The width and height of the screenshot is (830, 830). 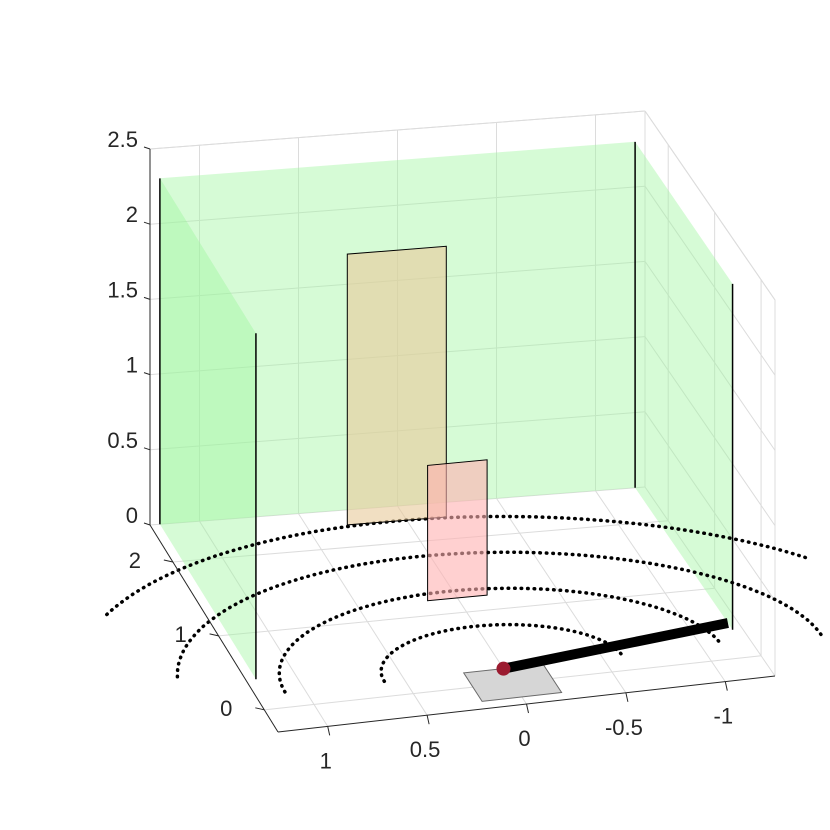 I want to click on marker-point, so click(x=503, y=668).